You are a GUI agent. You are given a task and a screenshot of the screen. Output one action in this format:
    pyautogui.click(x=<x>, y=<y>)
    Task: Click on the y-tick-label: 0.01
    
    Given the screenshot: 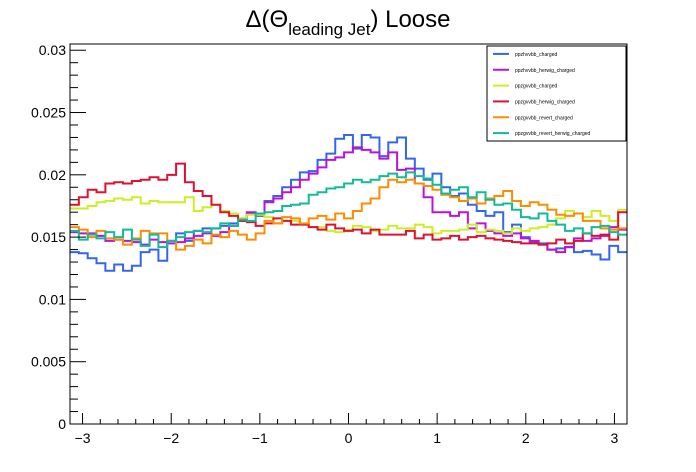 What is the action you would take?
    pyautogui.click(x=52, y=299)
    